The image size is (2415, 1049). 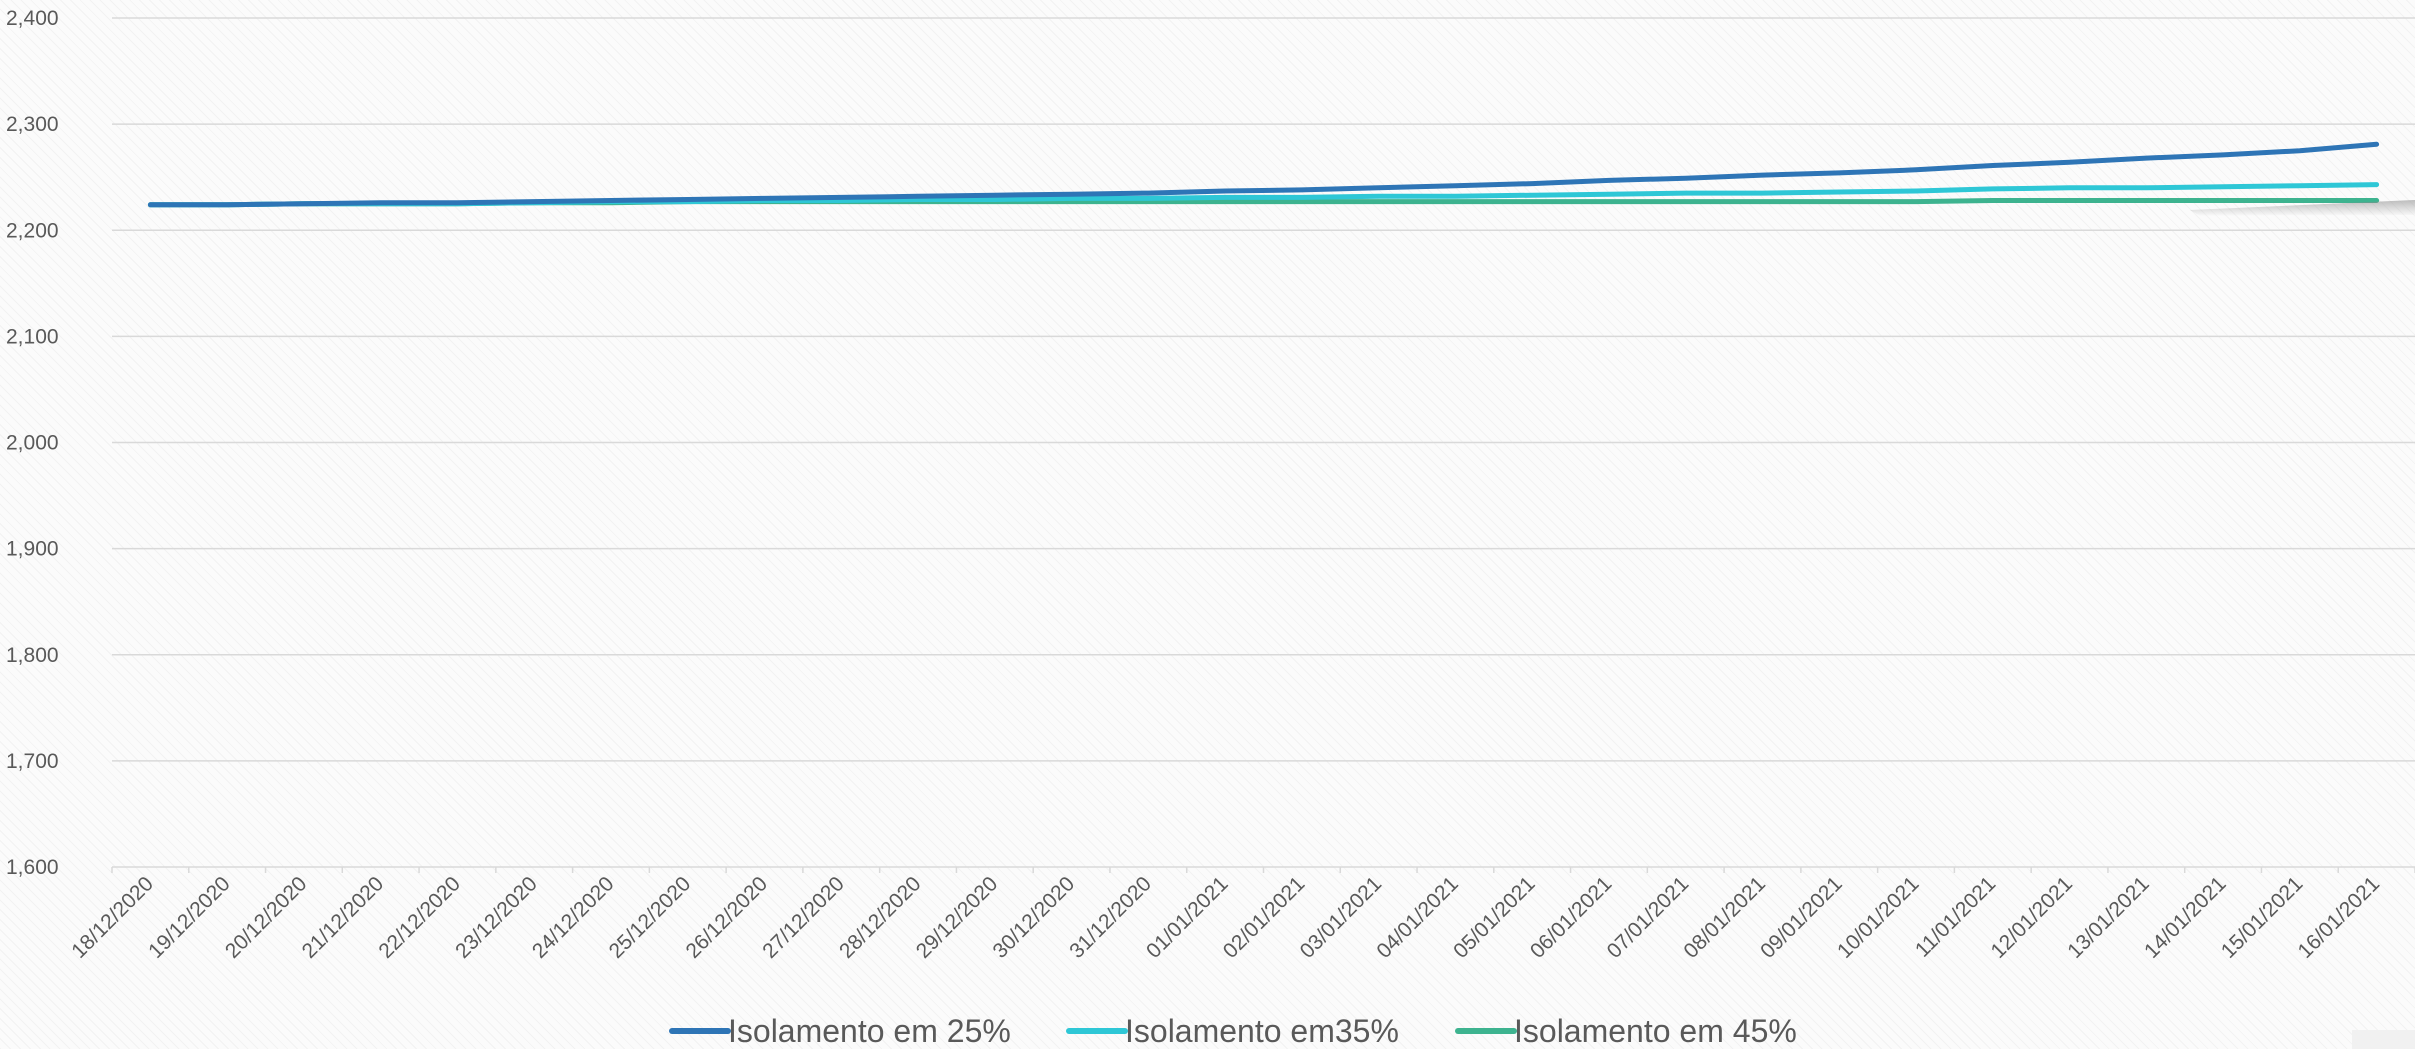 What do you see at coordinates (2185, 917) in the screenshot?
I see `x-tick-label: 14/01/2021` at bounding box center [2185, 917].